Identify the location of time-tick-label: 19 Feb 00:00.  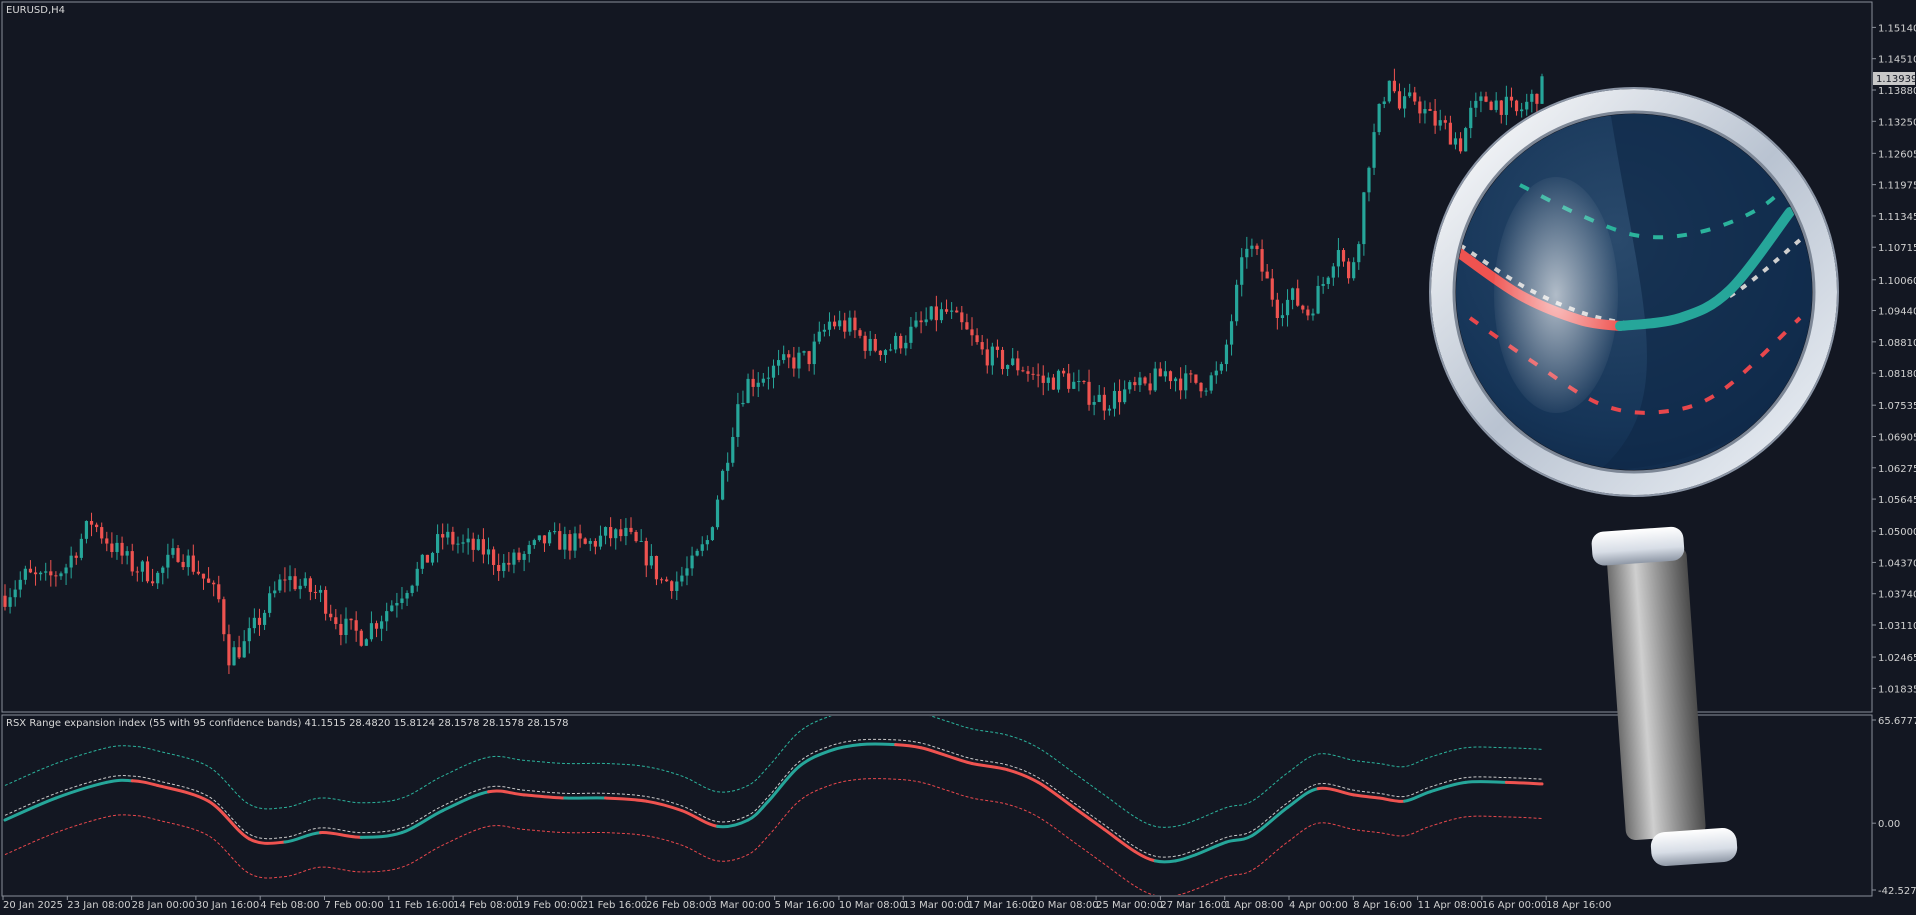
(550, 905).